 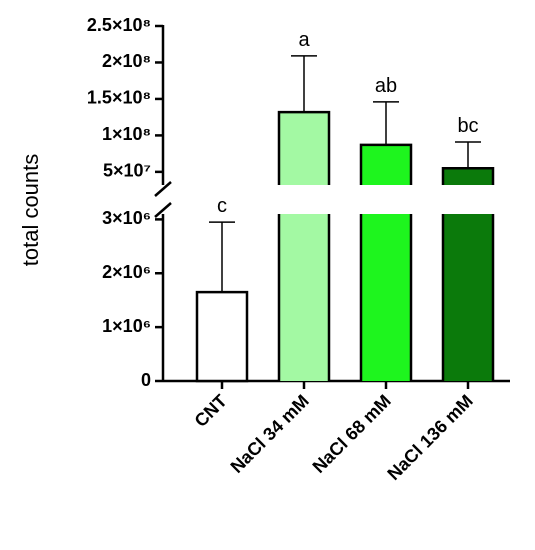 I want to click on significance-label: c, so click(x=222, y=206).